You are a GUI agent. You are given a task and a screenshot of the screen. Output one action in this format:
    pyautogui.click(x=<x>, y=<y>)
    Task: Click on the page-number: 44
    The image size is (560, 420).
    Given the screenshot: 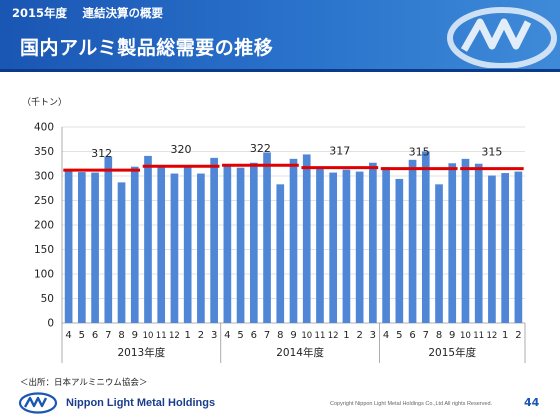 What is the action you would take?
    pyautogui.click(x=532, y=402)
    